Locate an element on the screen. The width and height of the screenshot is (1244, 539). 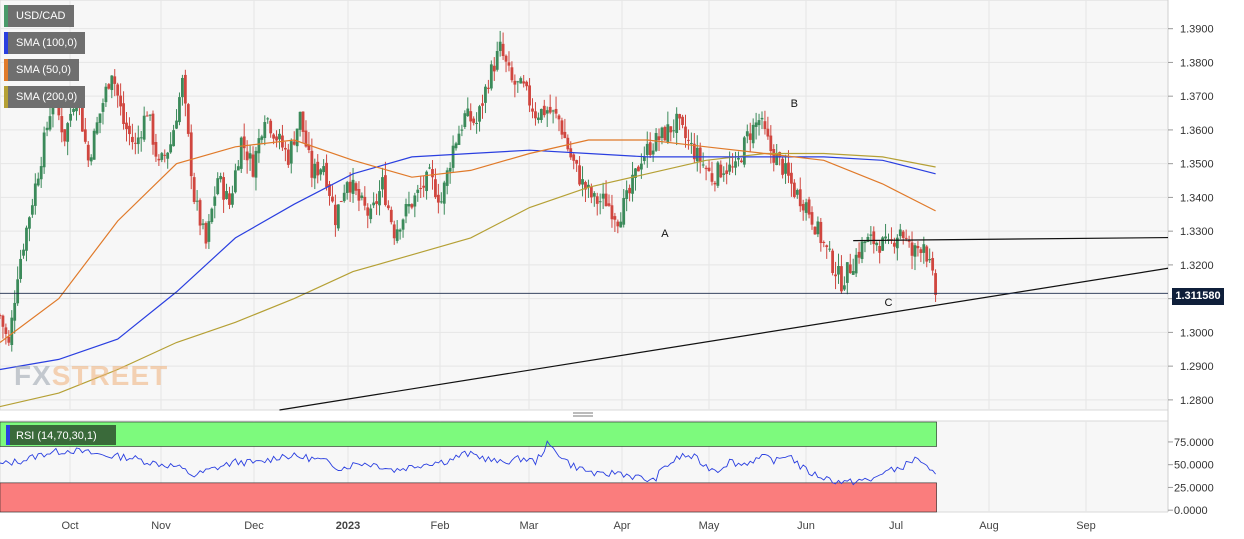
legend-swatch is located at coordinates (6, 16).